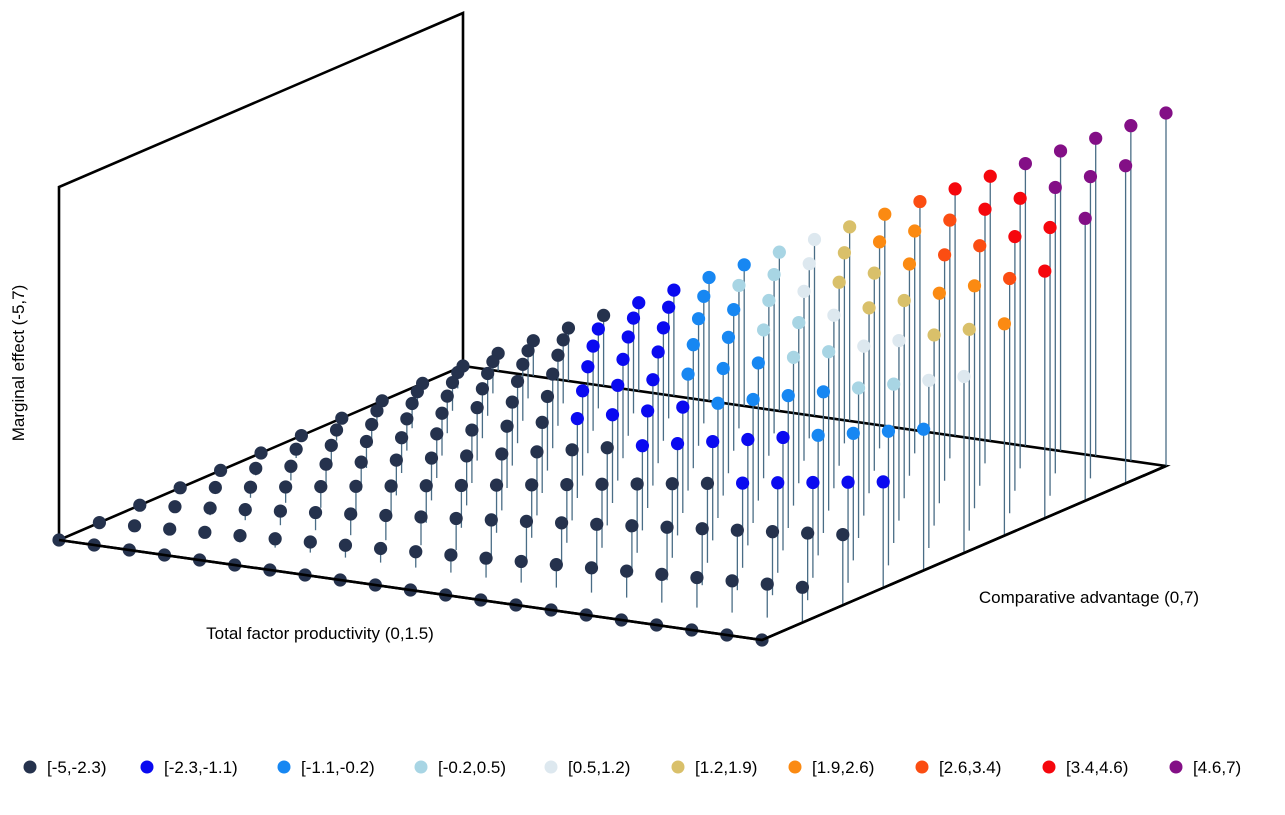  Describe the element at coordinates (18, 363) in the screenshot. I see `z-axis-label: Marginal effect (-5,7)` at that location.